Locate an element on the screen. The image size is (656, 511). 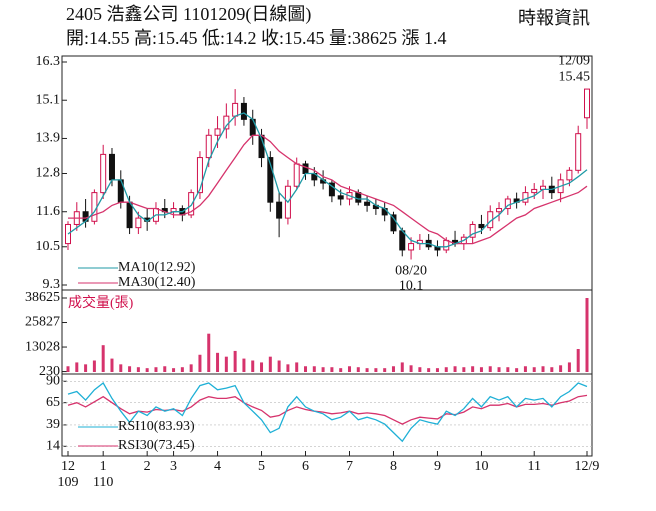
y-tick-label: 65 is located at coordinates (53, 402).